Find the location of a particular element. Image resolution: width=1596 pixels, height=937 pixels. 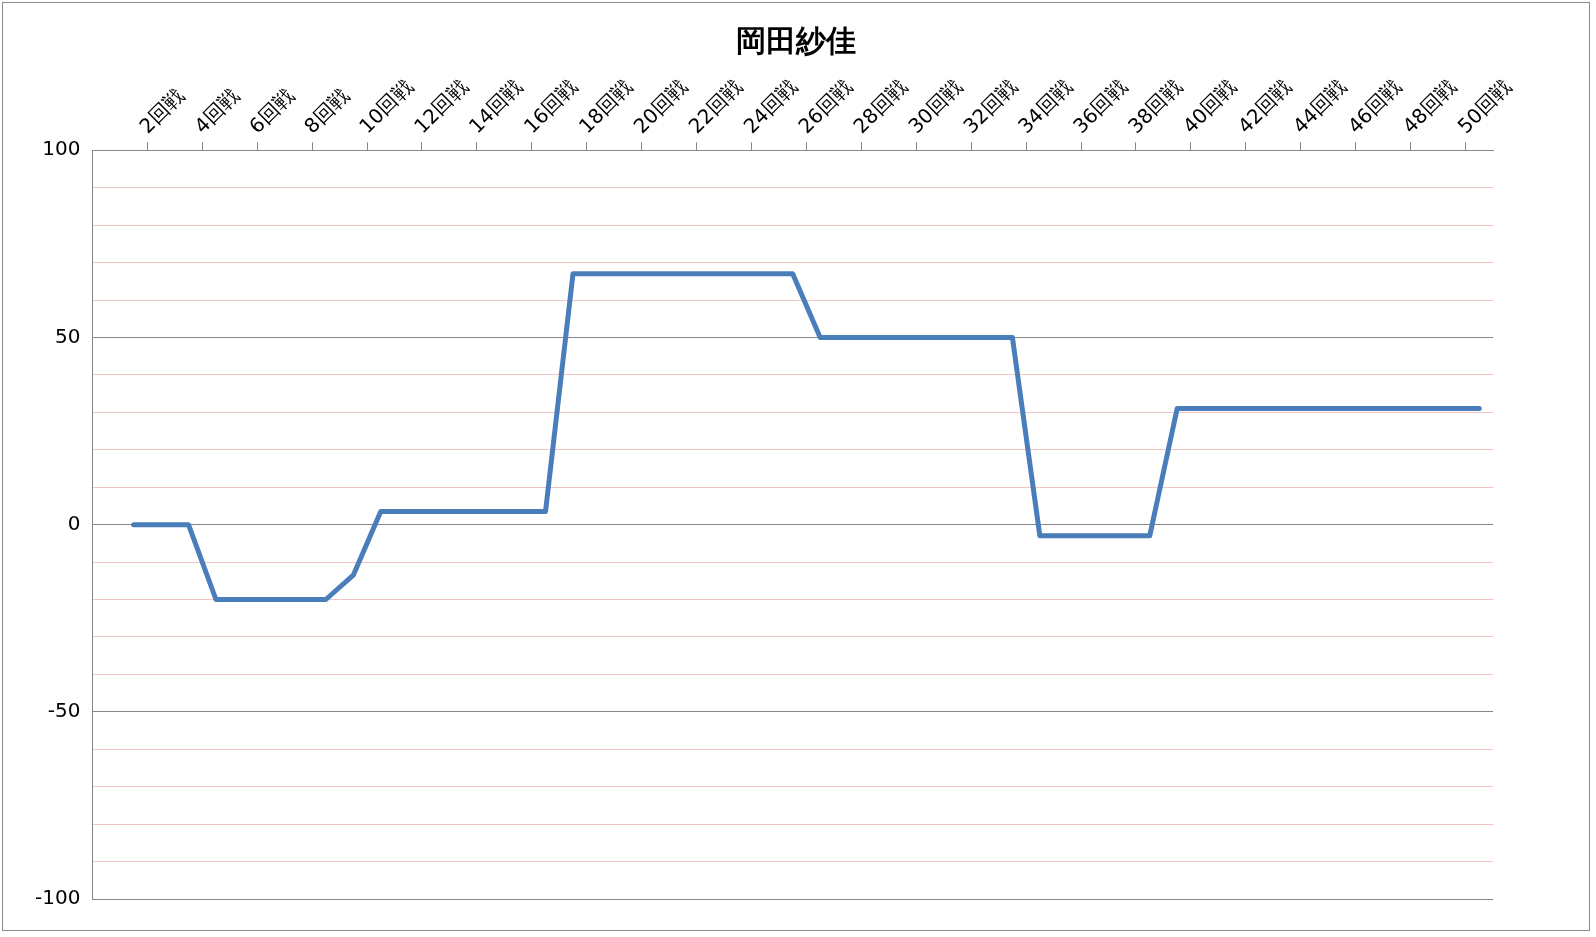

x-tick-label: 2回戦 is located at coordinates (161, 110).